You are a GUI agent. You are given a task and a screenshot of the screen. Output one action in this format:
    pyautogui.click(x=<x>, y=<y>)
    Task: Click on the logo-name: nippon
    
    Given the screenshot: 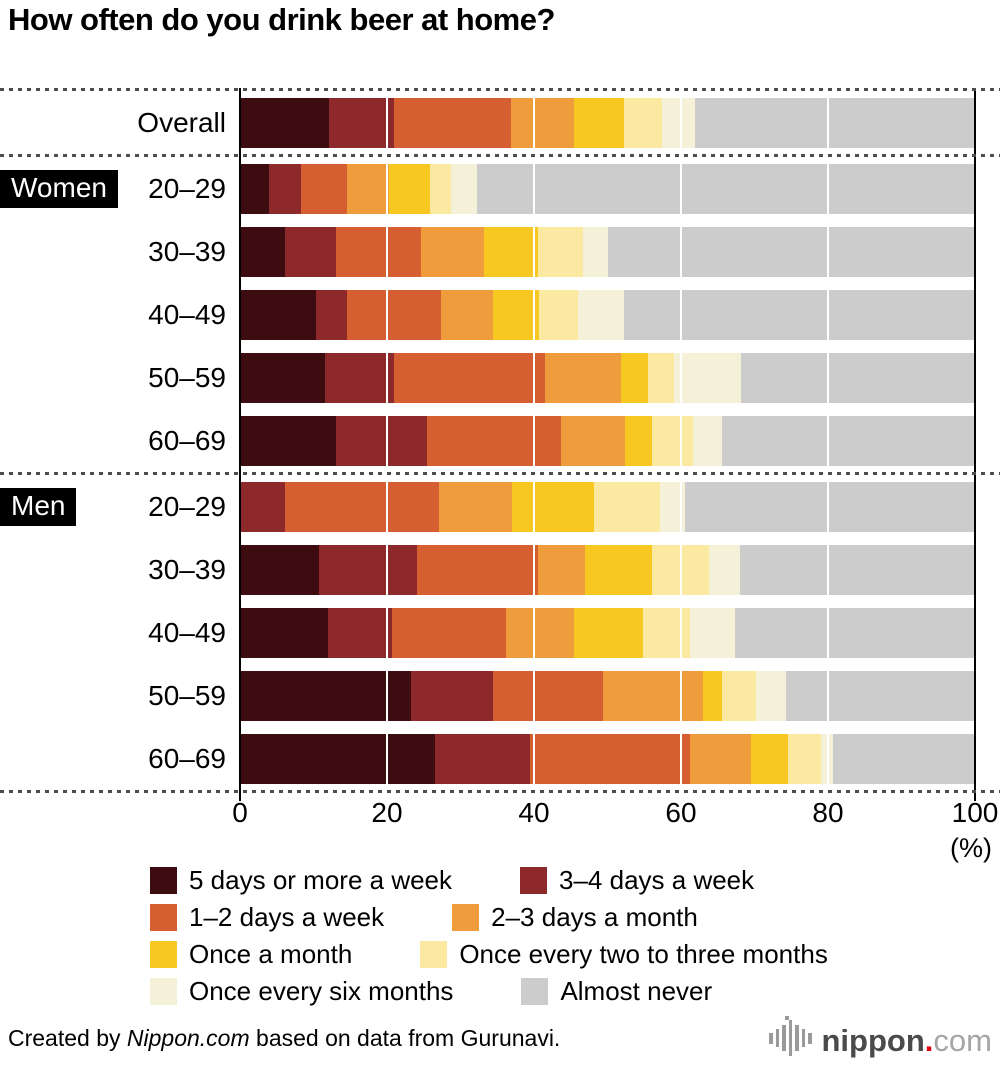 What is the action you would take?
    pyautogui.click(x=873, y=1040)
    